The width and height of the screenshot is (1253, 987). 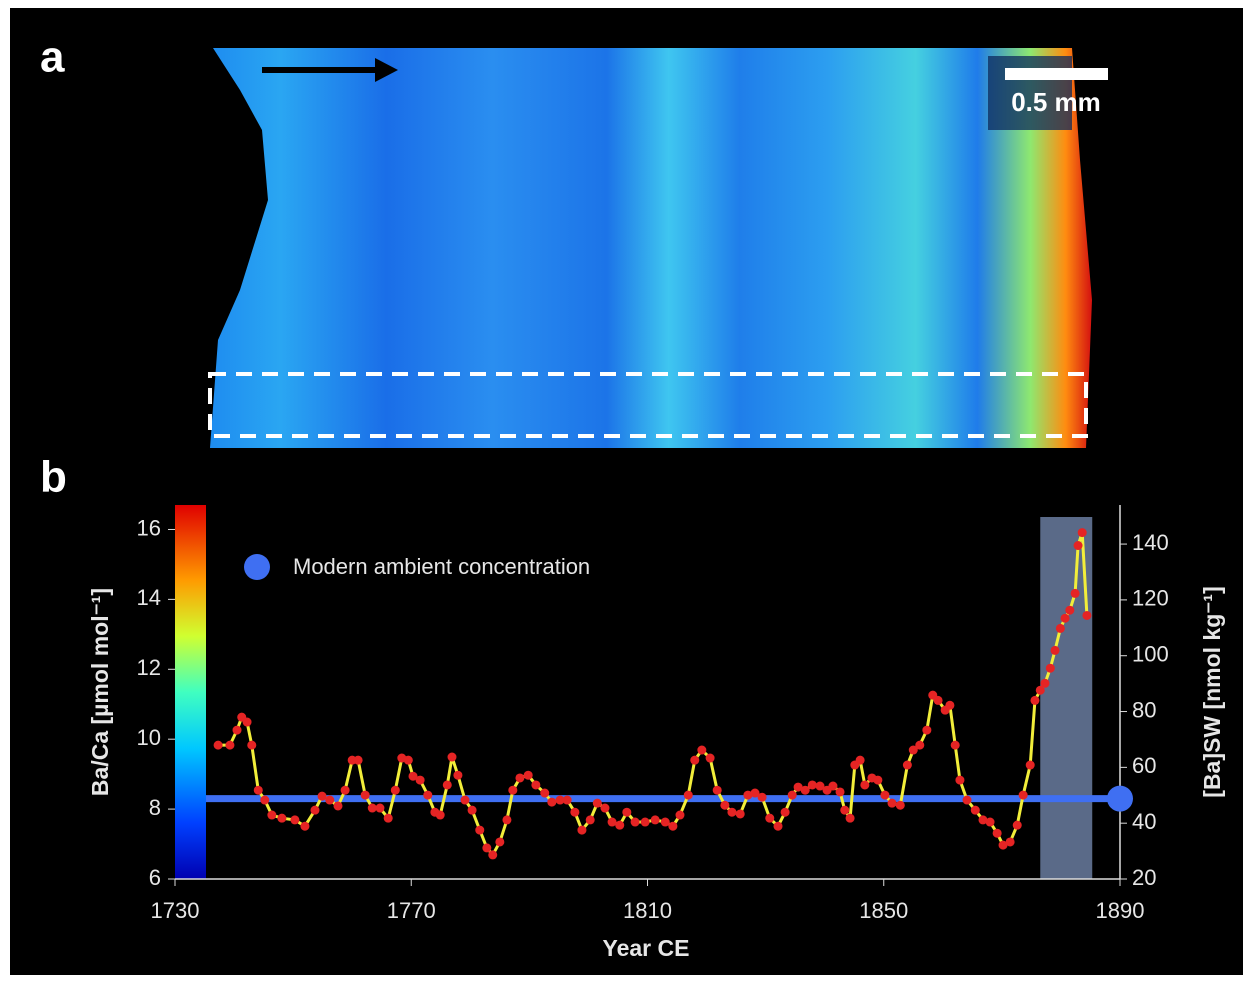 What do you see at coordinates (1144, 877) in the screenshot?
I see `y2-tick-label: 20` at bounding box center [1144, 877].